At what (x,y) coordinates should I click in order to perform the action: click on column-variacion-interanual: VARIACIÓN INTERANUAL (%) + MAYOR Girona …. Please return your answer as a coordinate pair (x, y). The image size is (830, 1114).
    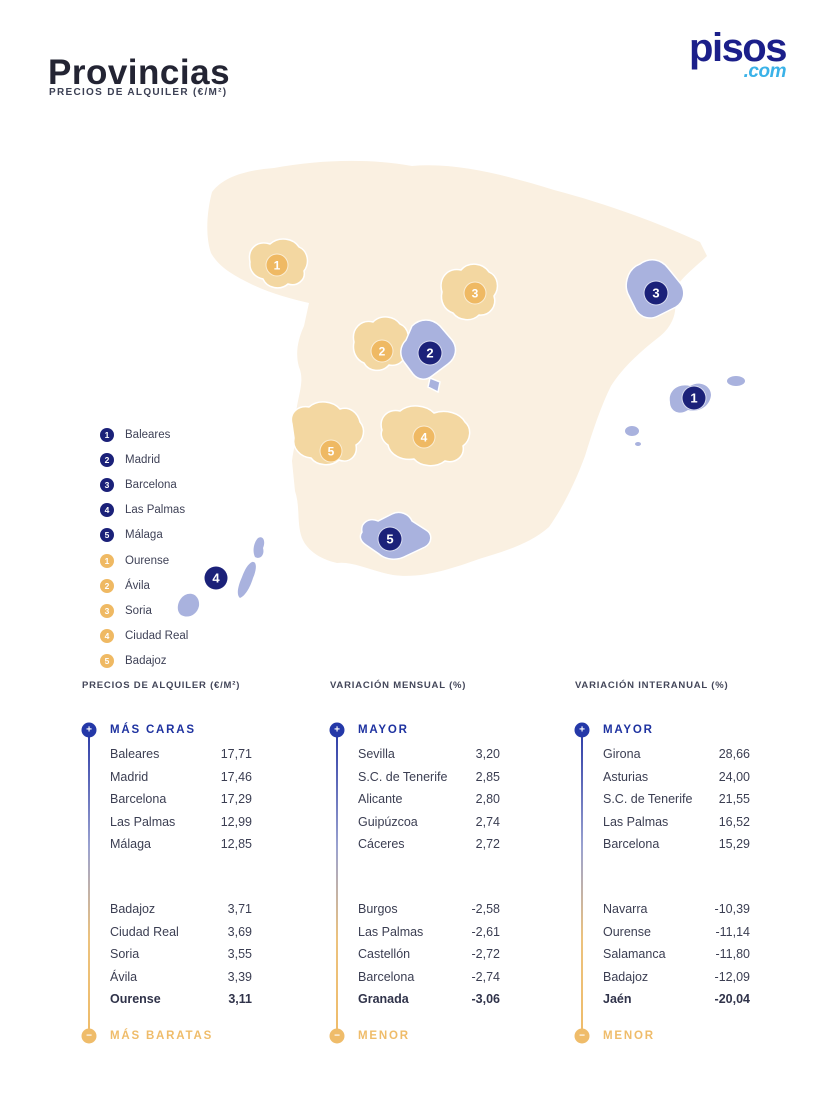
    Looking at the image, I should click on (669, 876).